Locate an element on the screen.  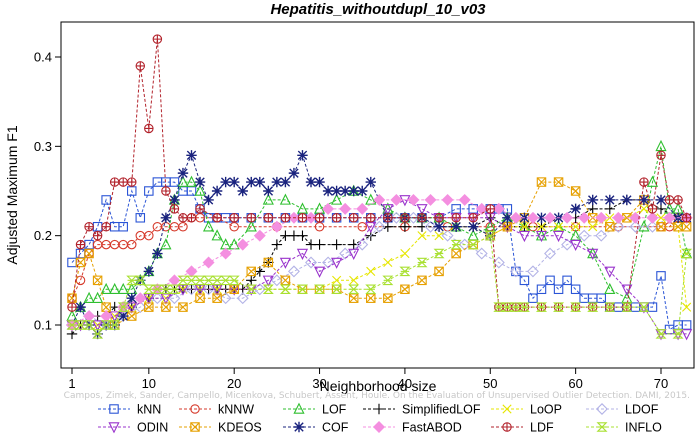
legend-label-kdeos: KDEOS is located at coordinates (240, 427).